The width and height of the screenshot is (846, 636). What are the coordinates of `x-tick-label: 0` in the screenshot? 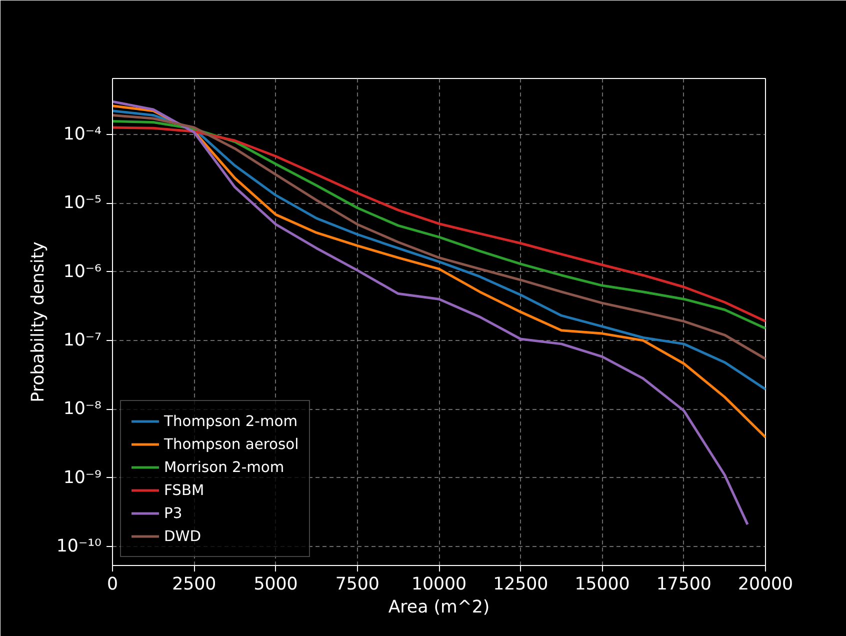 It's located at (112, 584).